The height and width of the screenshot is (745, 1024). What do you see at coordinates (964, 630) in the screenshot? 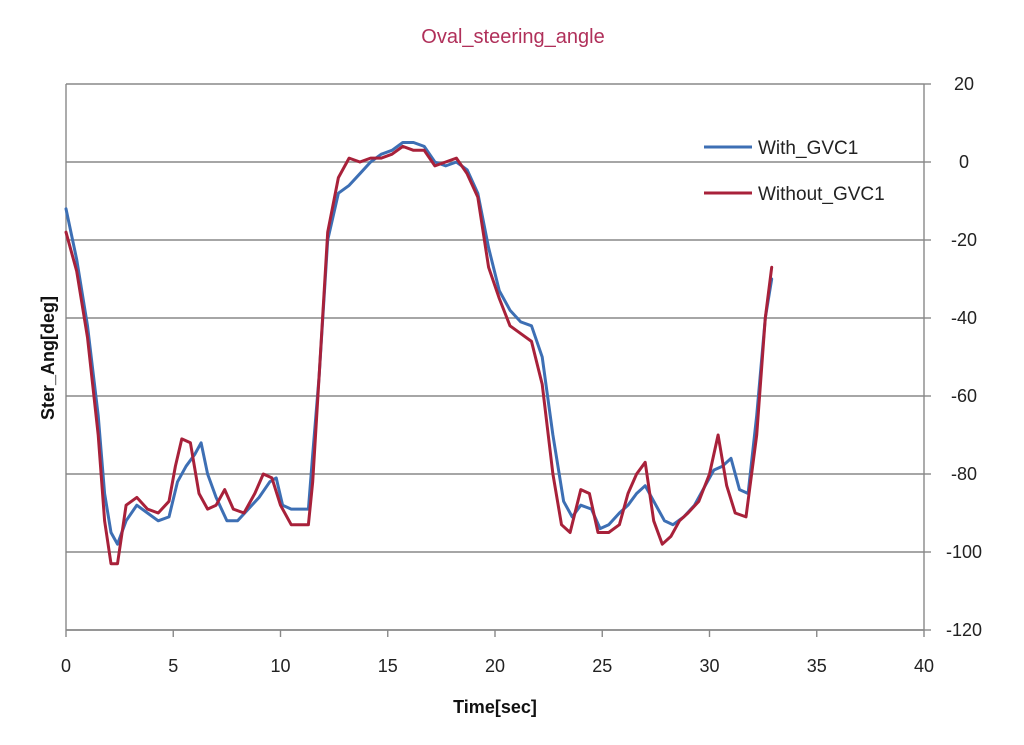
I see `y-tick-label-7: -120` at bounding box center [964, 630].